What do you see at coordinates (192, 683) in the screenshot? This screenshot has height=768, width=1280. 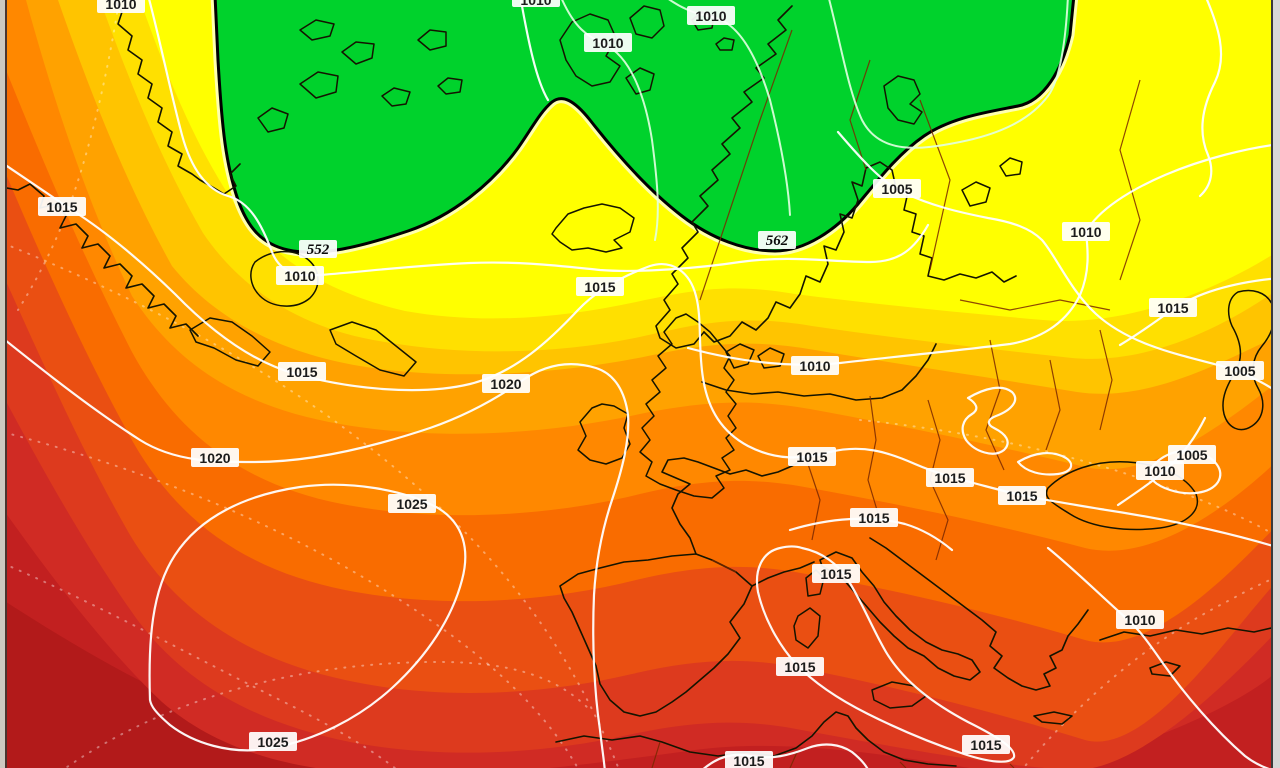 I see `band-darkest-corner` at bounding box center [192, 683].